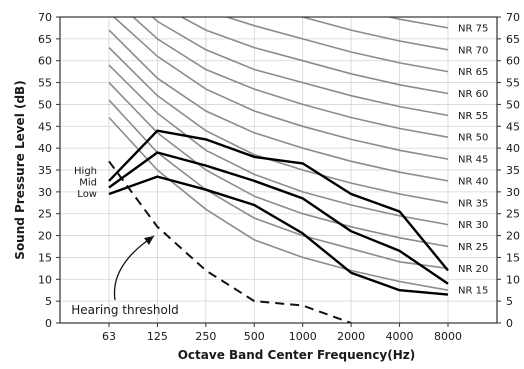  What do you see at coordinates (513, 192) in the screenshot?
I see `y-tick-label-right: 30` at bounding box center [513, 192].